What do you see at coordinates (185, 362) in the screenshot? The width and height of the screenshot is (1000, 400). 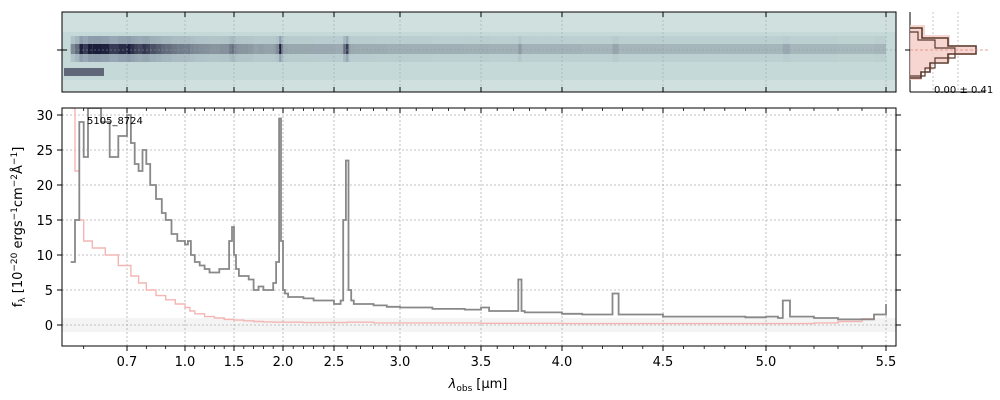 I see `x-tick-label-1: 1.0` at bounding box center [185, 362].